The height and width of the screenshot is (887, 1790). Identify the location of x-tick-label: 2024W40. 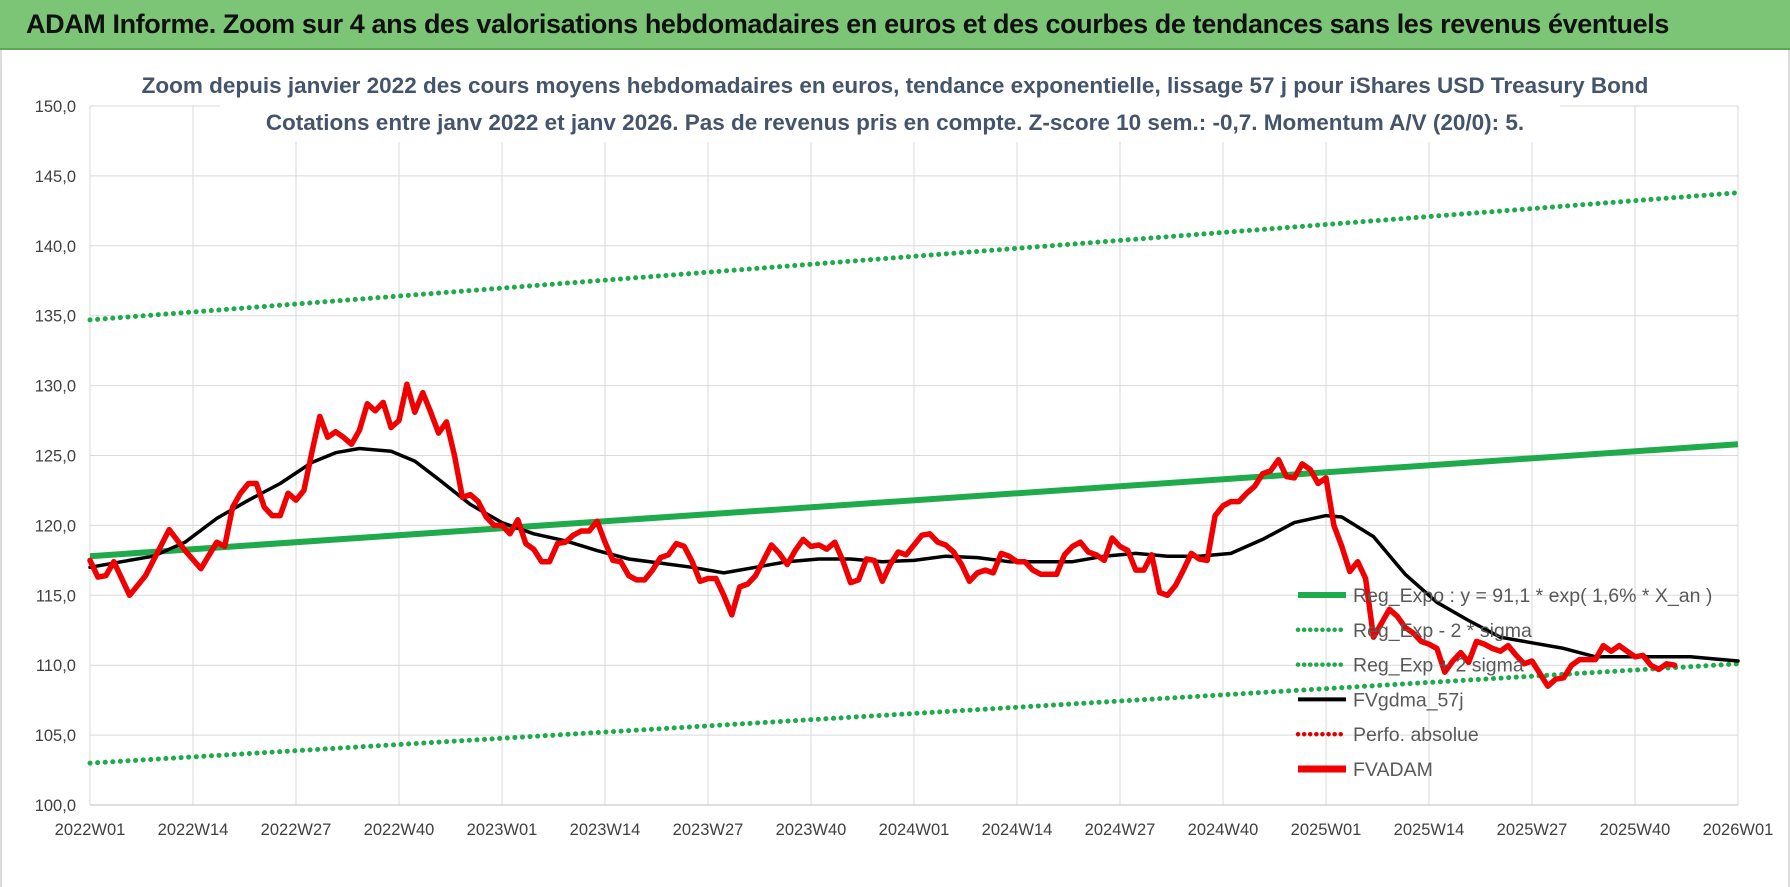
(1223, 830).